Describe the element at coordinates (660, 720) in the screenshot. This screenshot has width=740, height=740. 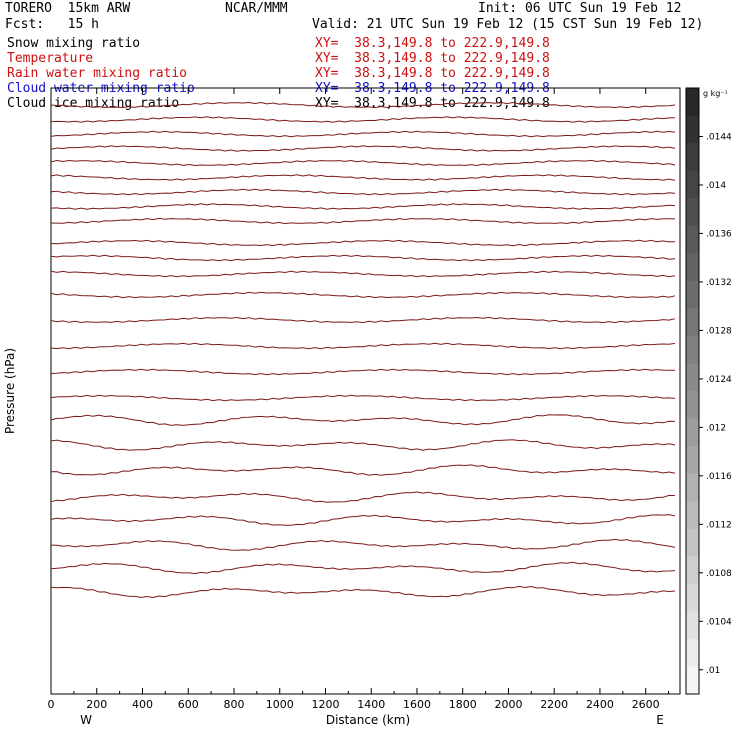
I see `east-label: E` at that location.